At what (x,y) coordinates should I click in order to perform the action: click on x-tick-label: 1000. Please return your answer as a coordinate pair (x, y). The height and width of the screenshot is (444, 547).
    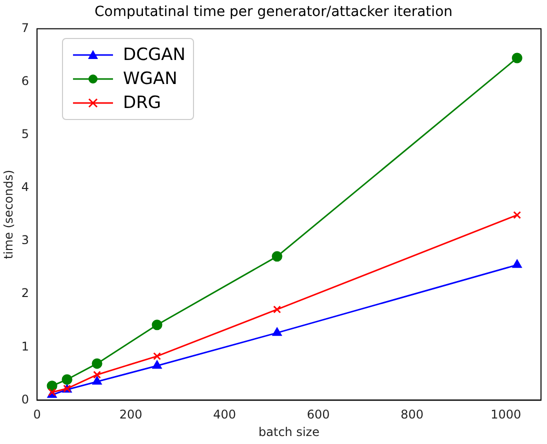
    Looking at the image, I should click on (506, 415).